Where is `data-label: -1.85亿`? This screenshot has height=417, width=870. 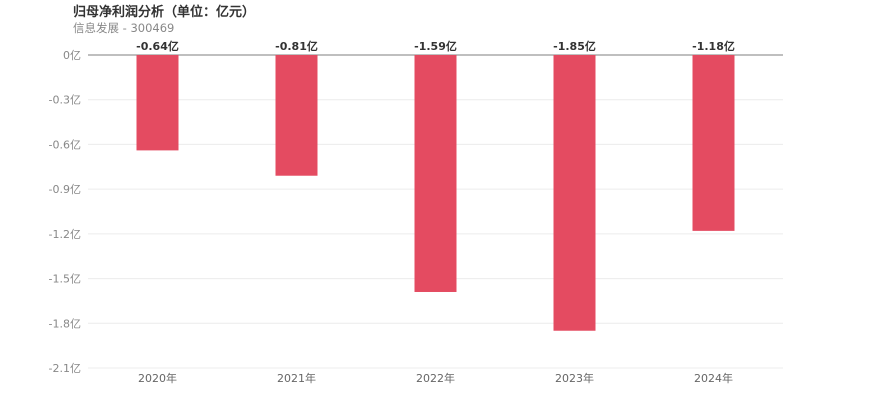
data-label: -1.85亿 is located at coordinates (574, 46).